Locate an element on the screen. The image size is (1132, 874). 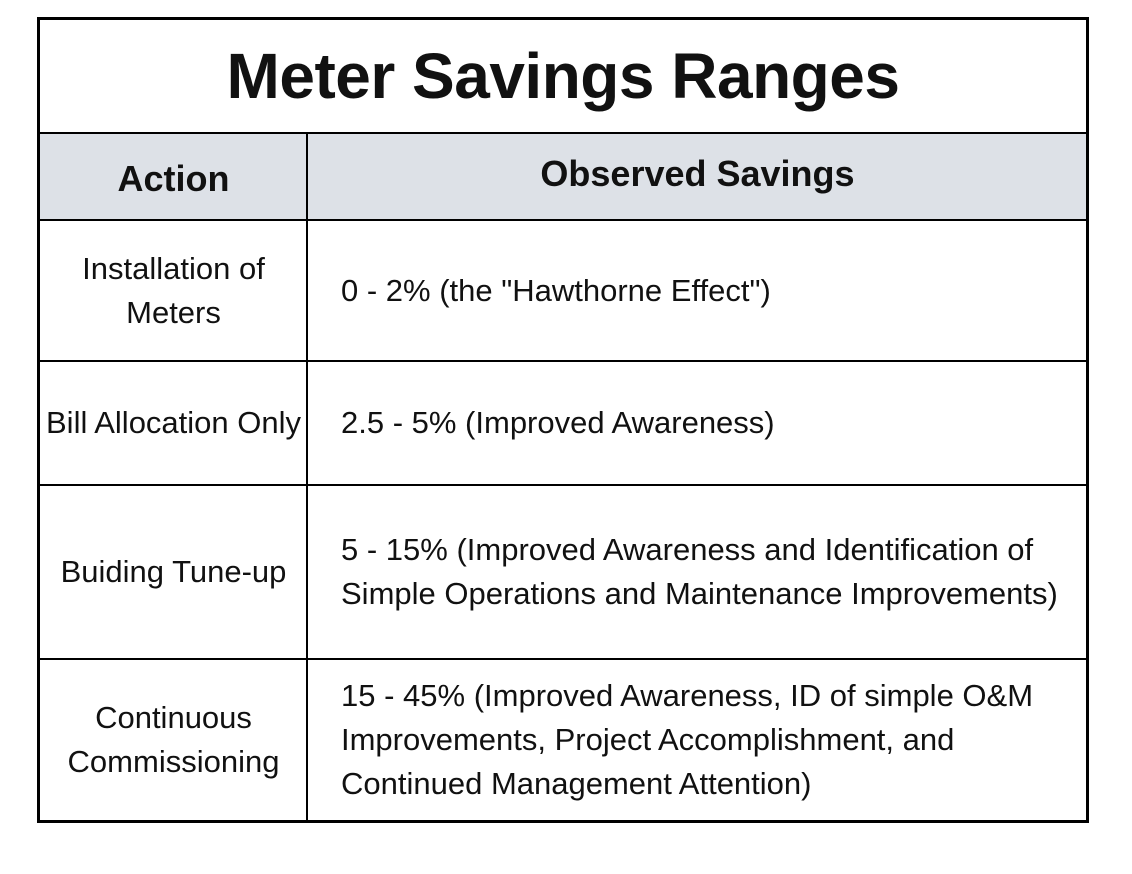
table-title-row: Meter Savings Ranges is located at coordinates (563, 77).